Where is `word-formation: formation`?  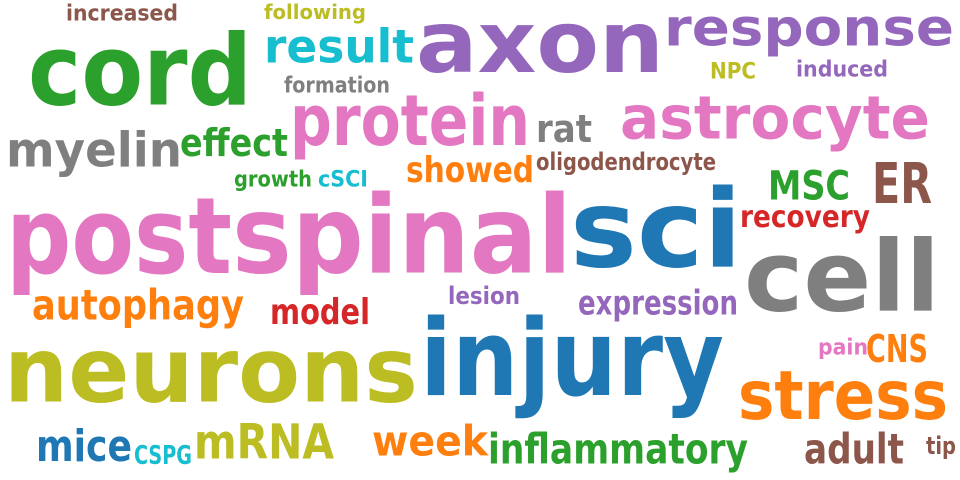 word-formation: formation is located at coordinates (337, 85).